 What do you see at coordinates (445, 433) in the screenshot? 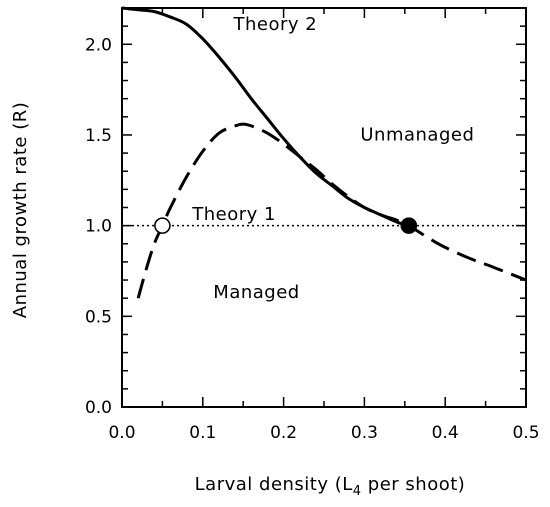
I see `x-tick-label: 0.4` at bounding box center [445, 433].